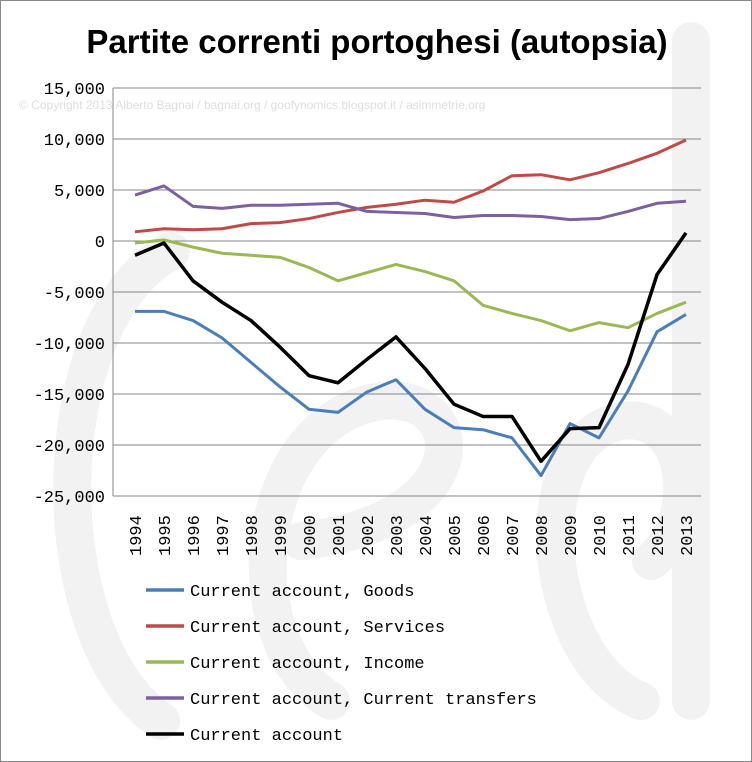  I want to click on x-tick-label: 2013, so click(688, 535).